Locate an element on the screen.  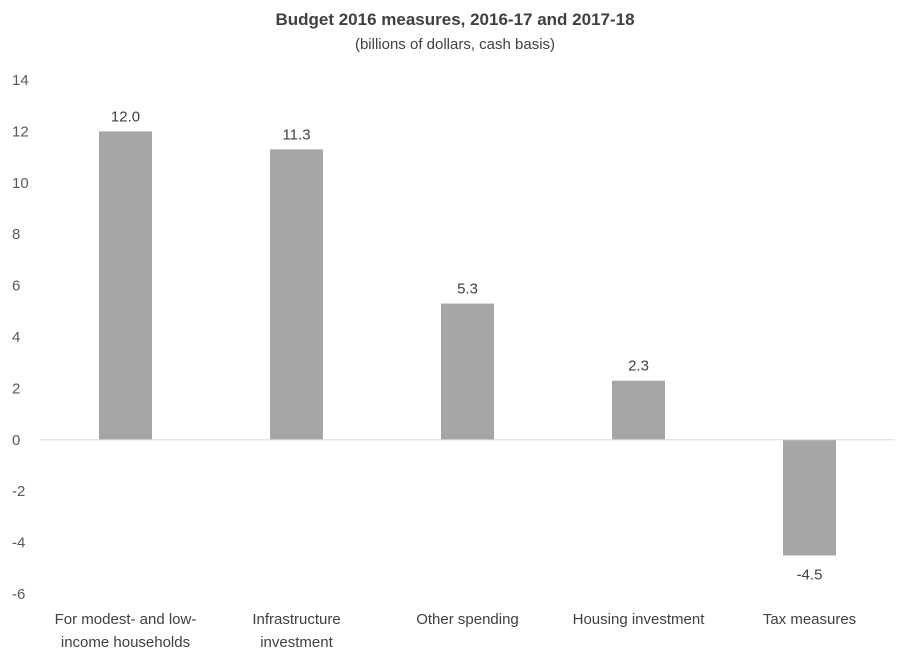
y-tick-label: 14 is located at coordinates (20, 80).